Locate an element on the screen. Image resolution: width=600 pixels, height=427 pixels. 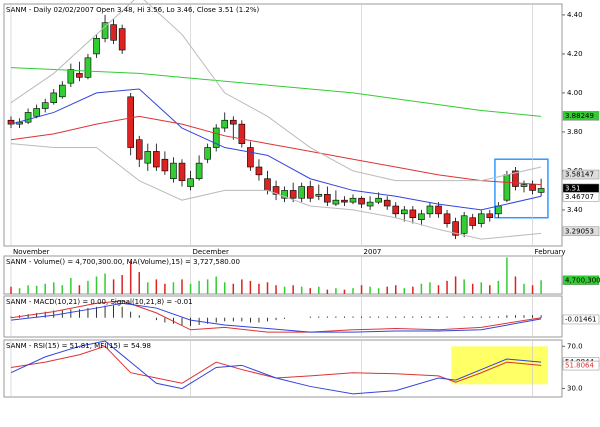
x-tick-label: December is located at coordinates (211, 252).